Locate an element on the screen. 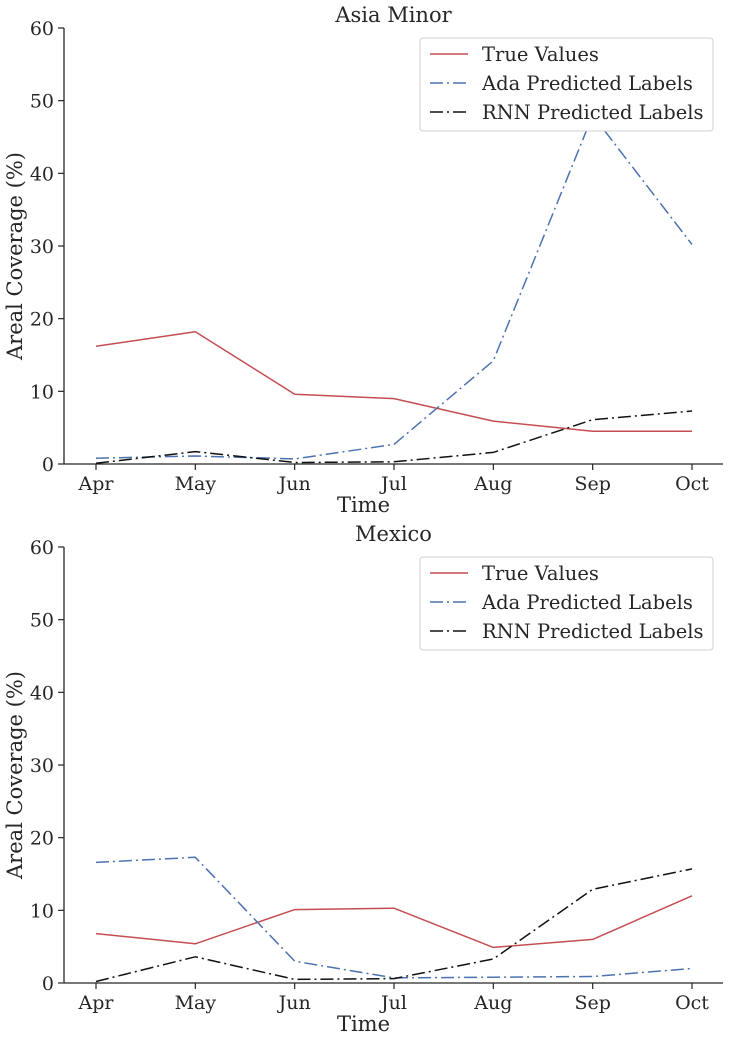 Image resolution: width=730 pixels, height=1044 pixels. chart-title: Asia Minor is located at coordinates (393, 15).